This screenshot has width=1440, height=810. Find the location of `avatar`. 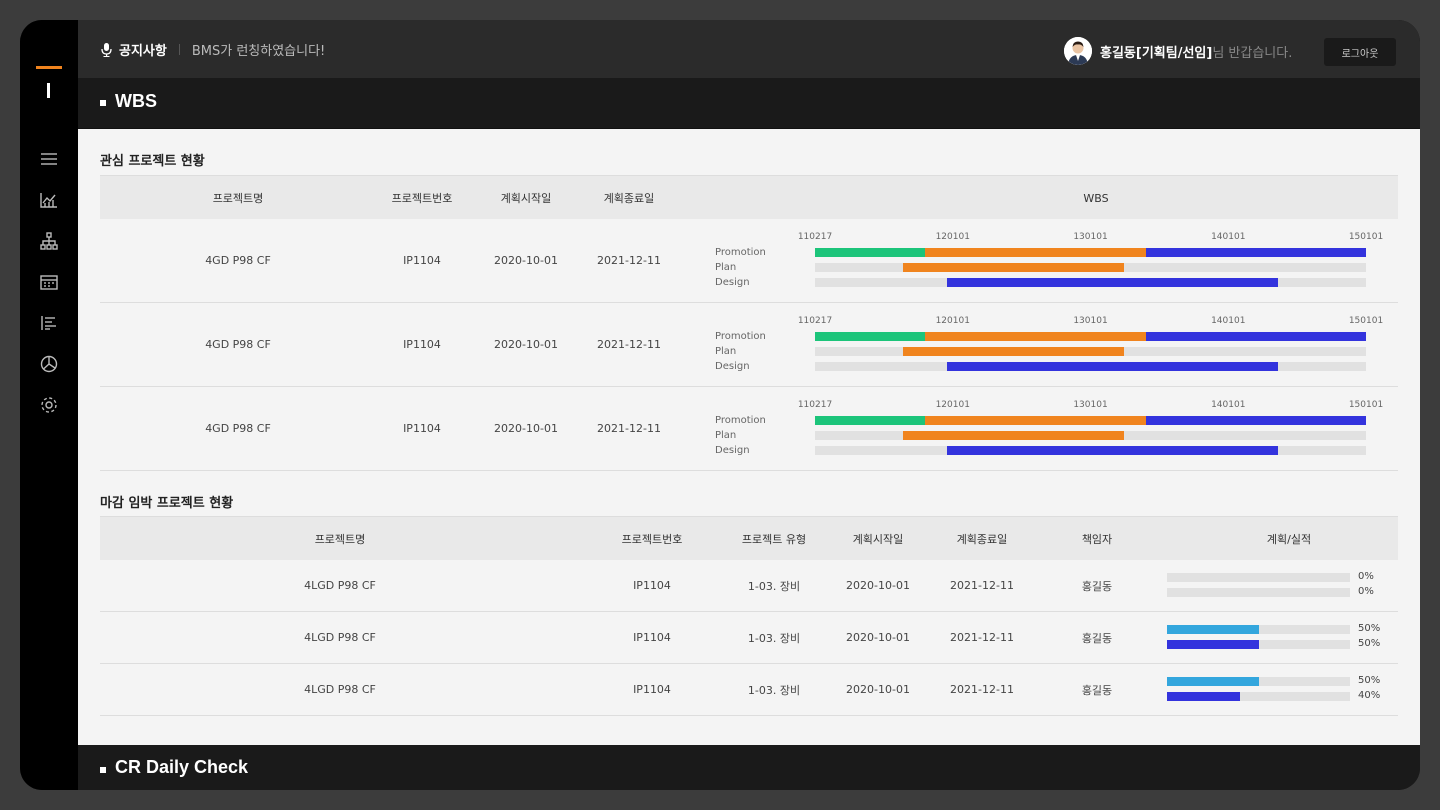

avatar is located at coordinates (1078, 51).